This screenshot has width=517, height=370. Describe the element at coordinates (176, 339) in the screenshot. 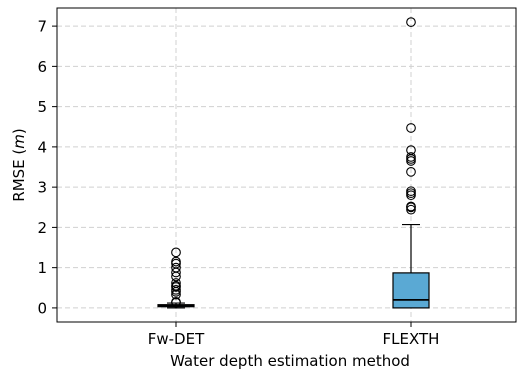

I see `x-tick-label: Fw-DET` at that location.